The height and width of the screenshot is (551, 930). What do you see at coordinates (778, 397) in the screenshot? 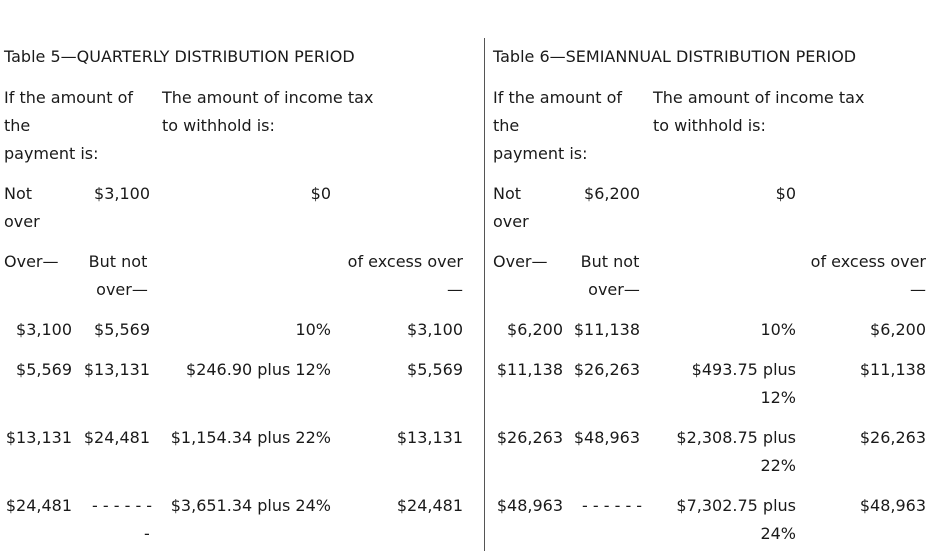
I see `row-tax-line-2: 12%` at bounding box center [778, 397].